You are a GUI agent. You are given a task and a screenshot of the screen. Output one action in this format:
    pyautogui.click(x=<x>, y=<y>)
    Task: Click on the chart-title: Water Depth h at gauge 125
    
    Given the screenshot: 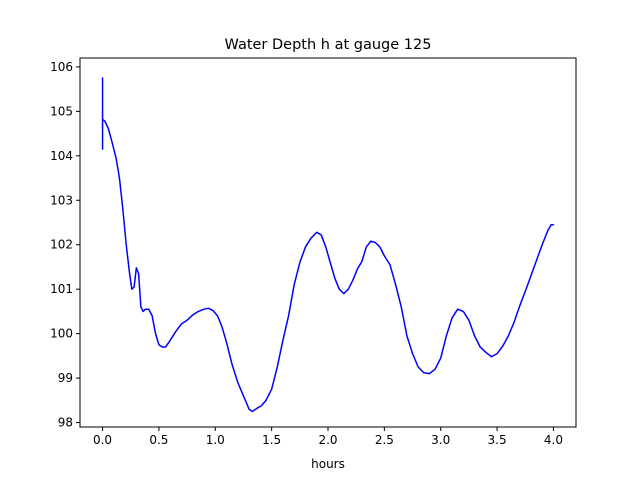 What is the action you would take?
    pyautogui.click(x=328, y=45)
    